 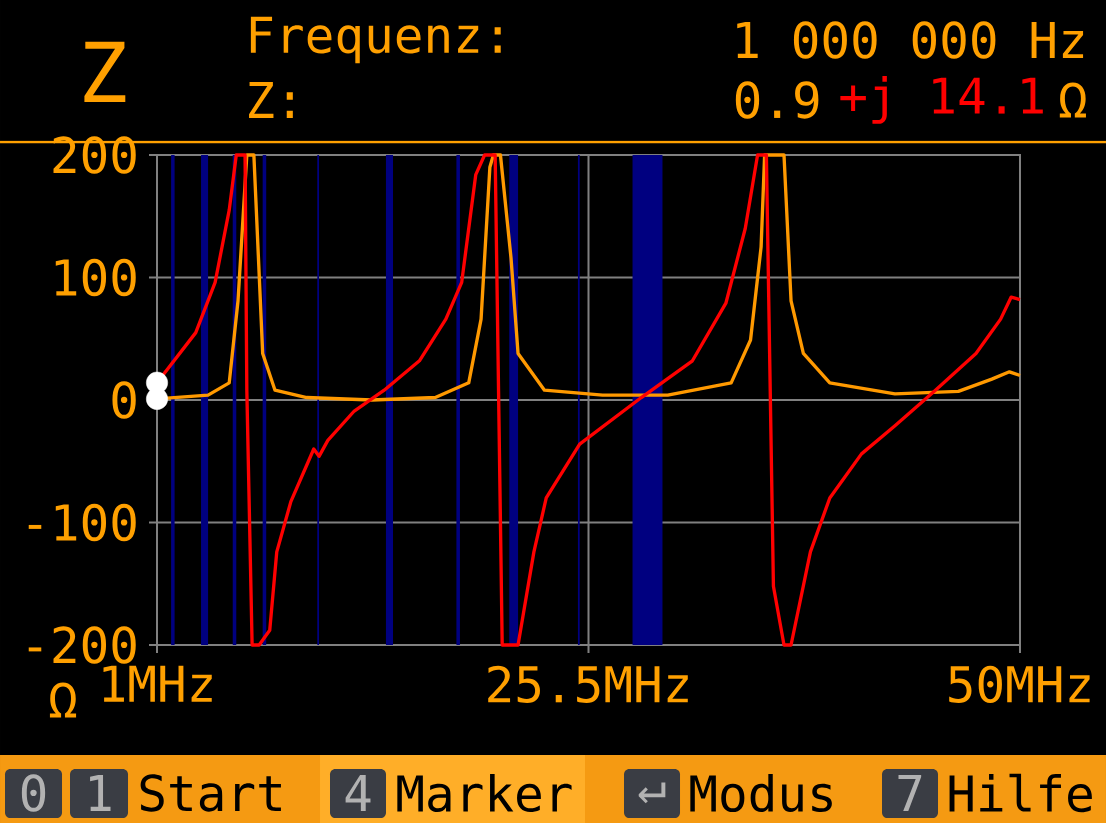 What do you see at coordinates (210, 793) in the screenshot?
I see `text: Start` at bounding box center [210, 793].